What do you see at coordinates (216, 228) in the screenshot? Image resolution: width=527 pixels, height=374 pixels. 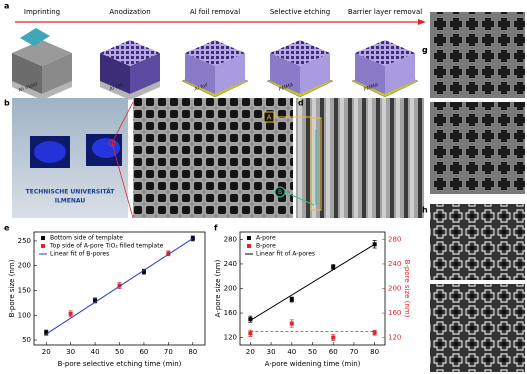 I see `panel-label: f` at bounding box center [216, 228].